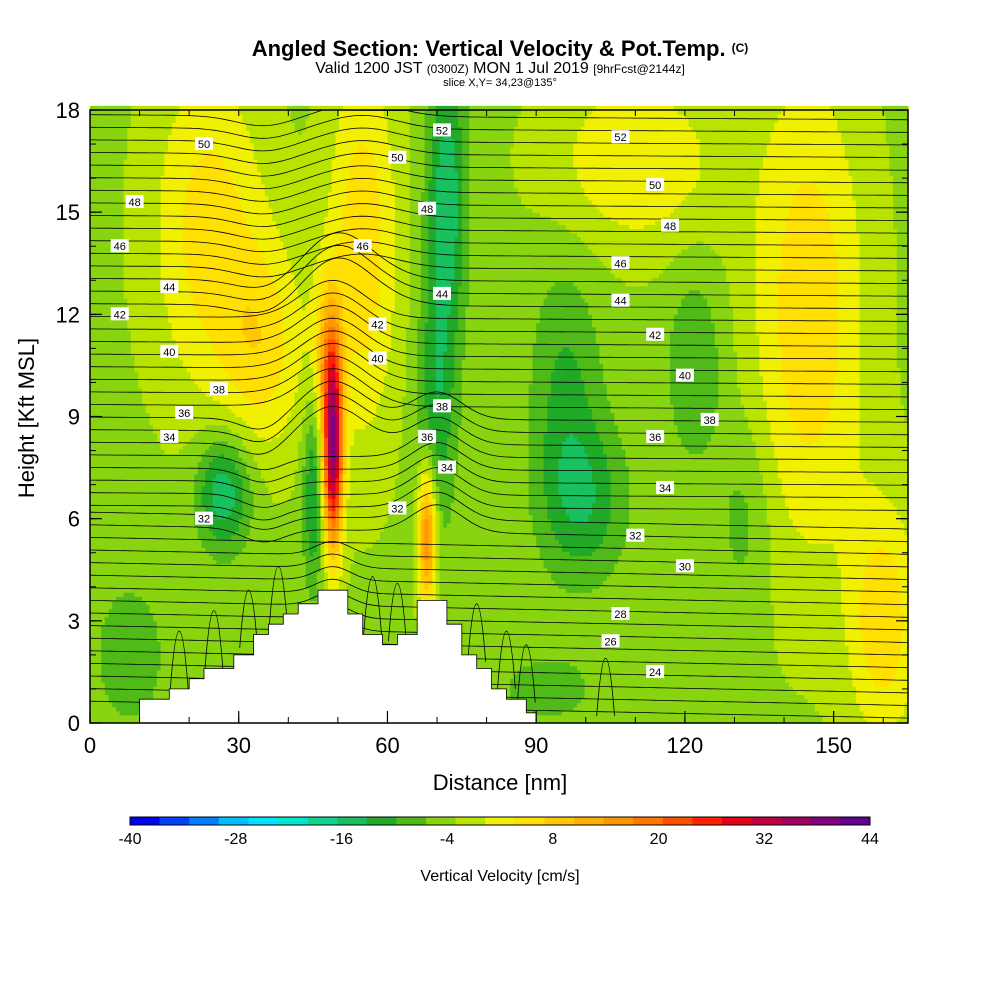 This screenshot has width=1000, height=1000. Describe the element at coordinates (499, 656) in the screenshot. I see `terrain` at that location.